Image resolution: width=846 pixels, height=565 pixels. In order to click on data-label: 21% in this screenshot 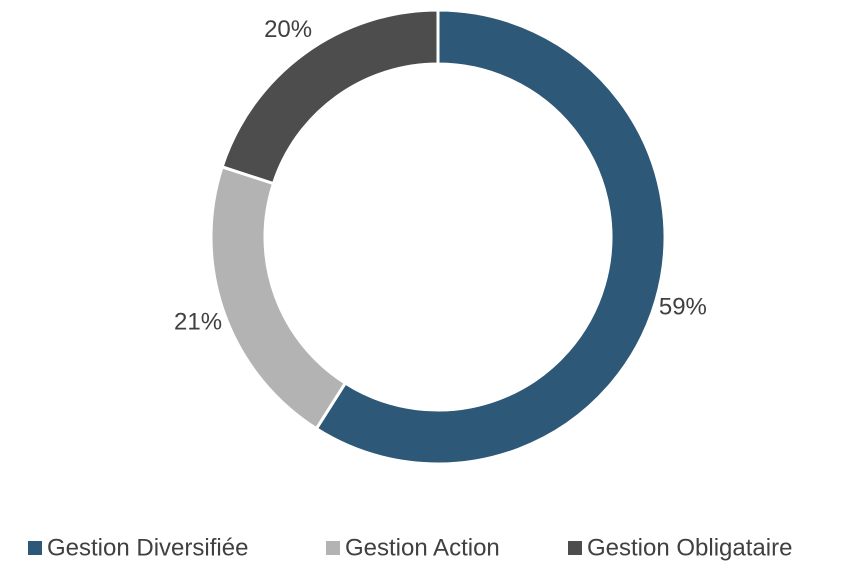, I will do `click(198, 322)`.